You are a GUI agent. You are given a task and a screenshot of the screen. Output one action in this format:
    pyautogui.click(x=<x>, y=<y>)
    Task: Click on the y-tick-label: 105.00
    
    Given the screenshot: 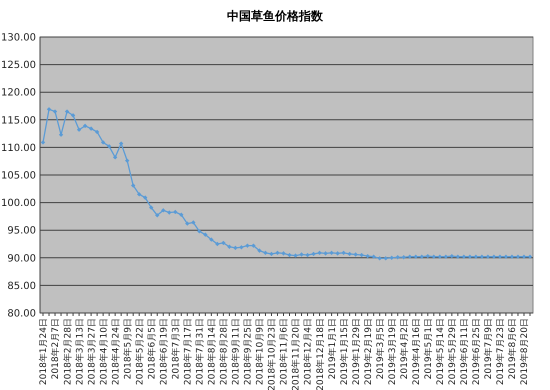 What is the action you would take?
    pyautogui.click(x=18, y=176)
    